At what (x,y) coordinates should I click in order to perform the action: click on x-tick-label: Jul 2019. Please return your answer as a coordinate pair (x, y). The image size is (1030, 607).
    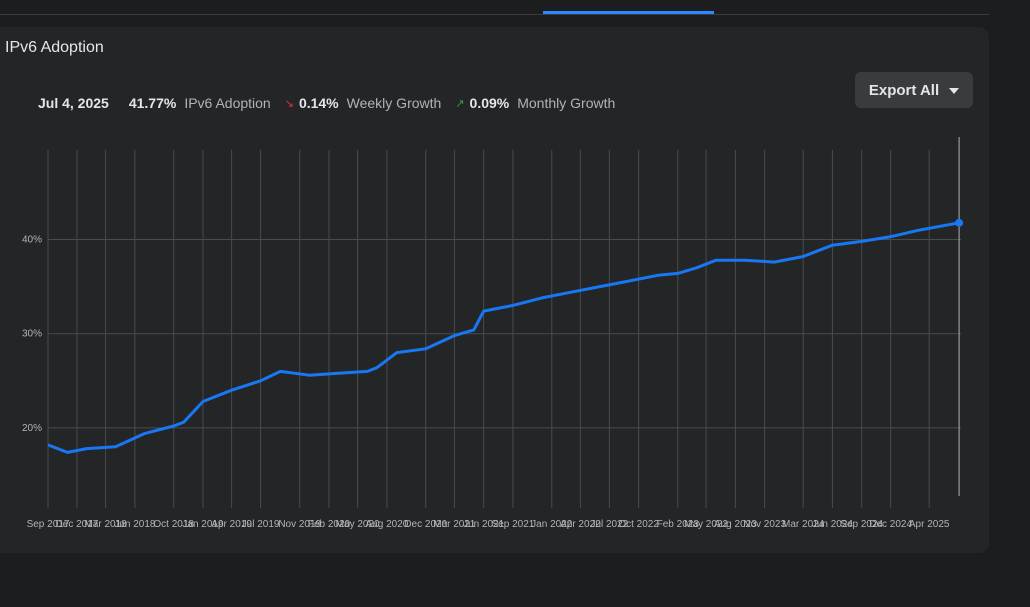
    Looking at the image, I should click on (261, 524).